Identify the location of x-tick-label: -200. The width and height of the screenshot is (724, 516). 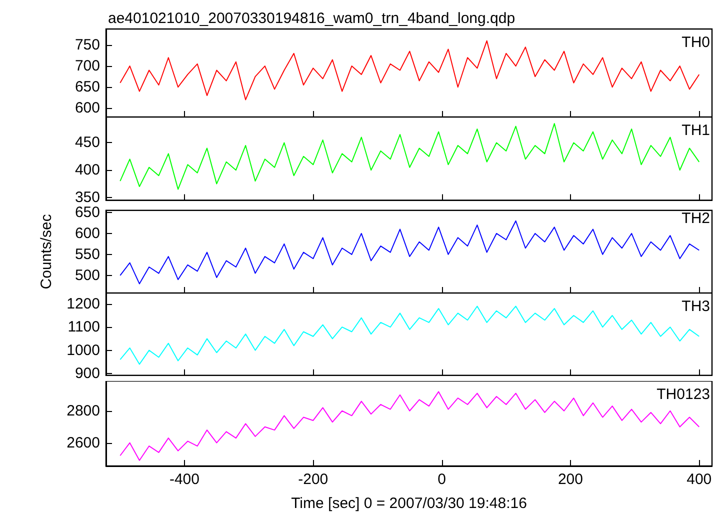
(313, 479).